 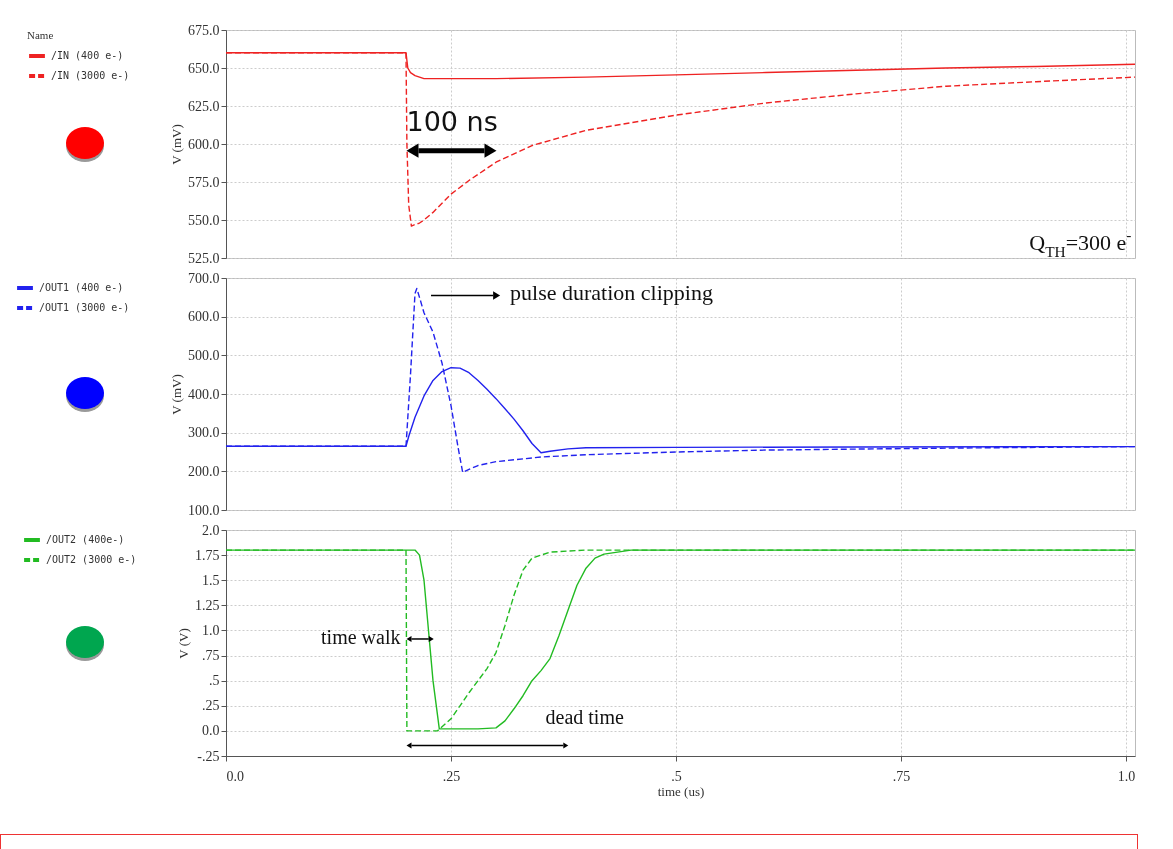 What do you see at coordinates (204, 182) in the screenshot?
I see `y-tick-label: 575.0` at bounding box center [204, 182].